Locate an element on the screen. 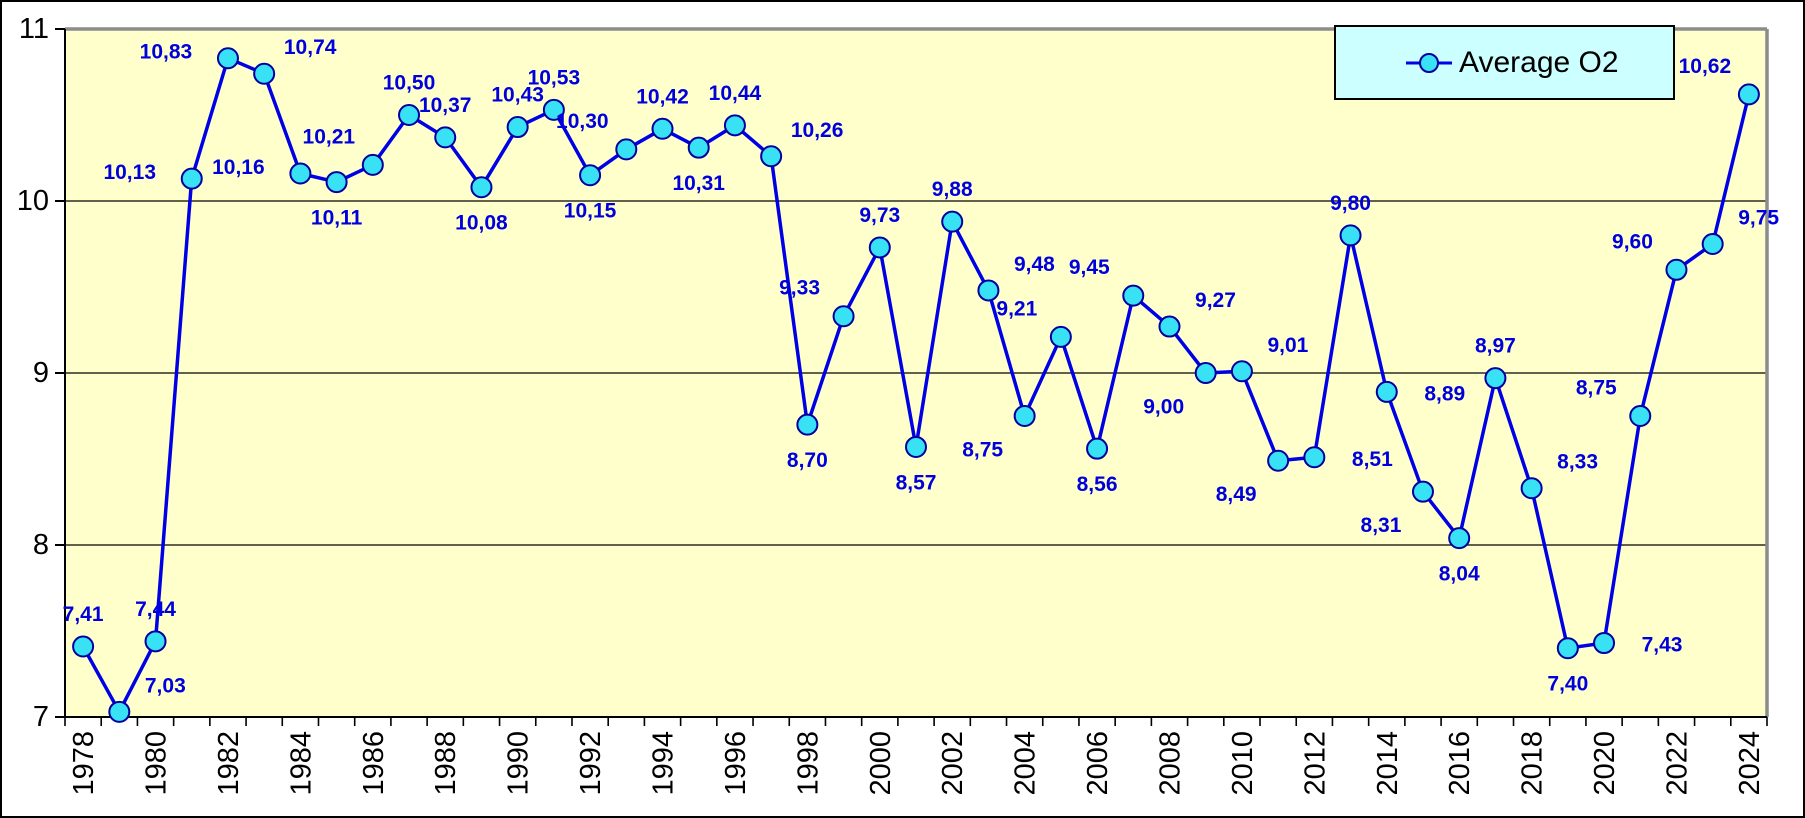 This screenshot has width=1805, height=818. data-point-1993 is located at coordinates (626, 149).